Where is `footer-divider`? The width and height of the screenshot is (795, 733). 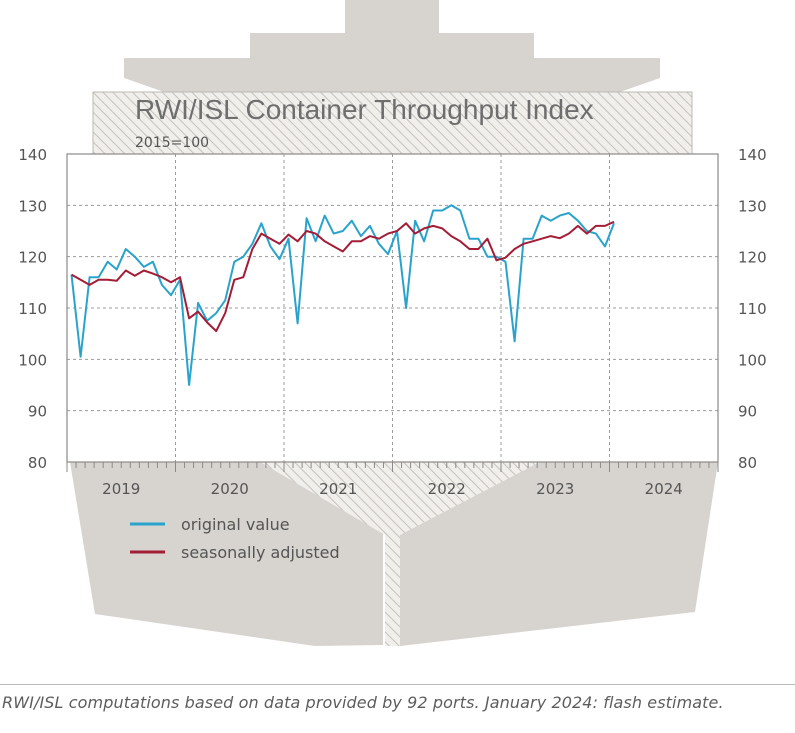
footer-divider is located at coordinates (397, 684).